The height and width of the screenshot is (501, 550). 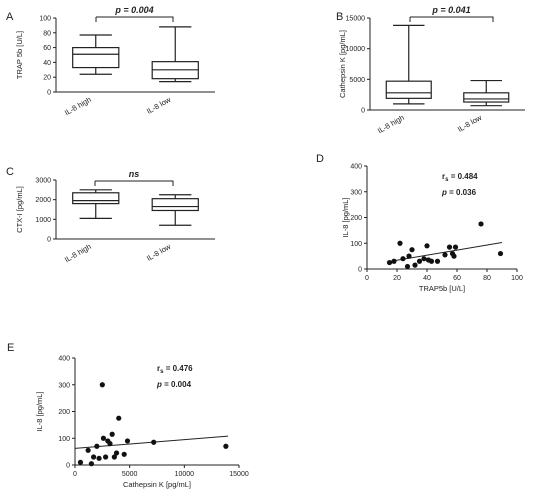 I want to click on y-tick-label: 1000, so click(x=43, y=220).